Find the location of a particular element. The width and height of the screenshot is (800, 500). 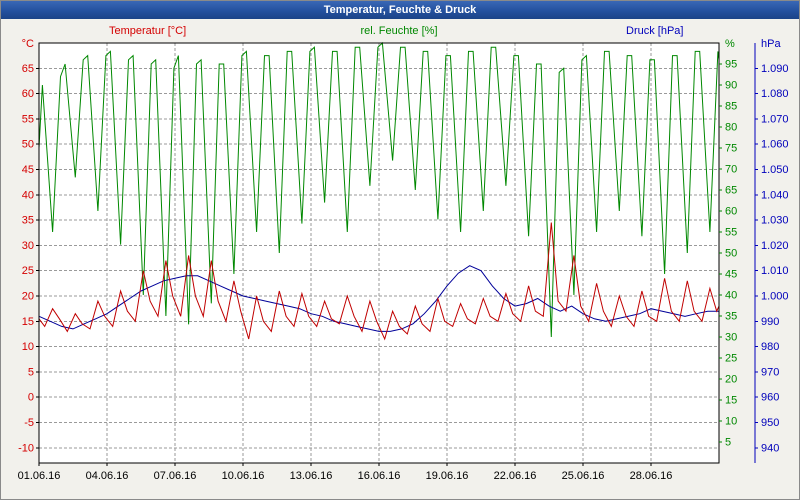

temperature-tick-label: 45 is located at coordinates (28, 170).